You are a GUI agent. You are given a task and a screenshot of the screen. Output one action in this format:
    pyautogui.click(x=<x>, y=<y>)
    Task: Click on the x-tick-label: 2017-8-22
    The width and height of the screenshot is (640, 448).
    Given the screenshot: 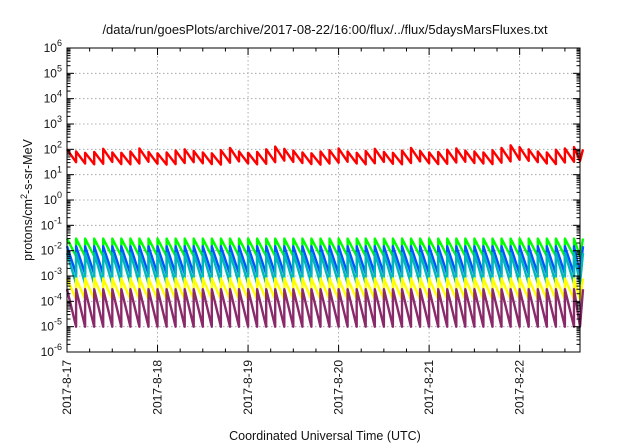 What is the action you would take?
    pyautogui.click(x=520, y=387)
    